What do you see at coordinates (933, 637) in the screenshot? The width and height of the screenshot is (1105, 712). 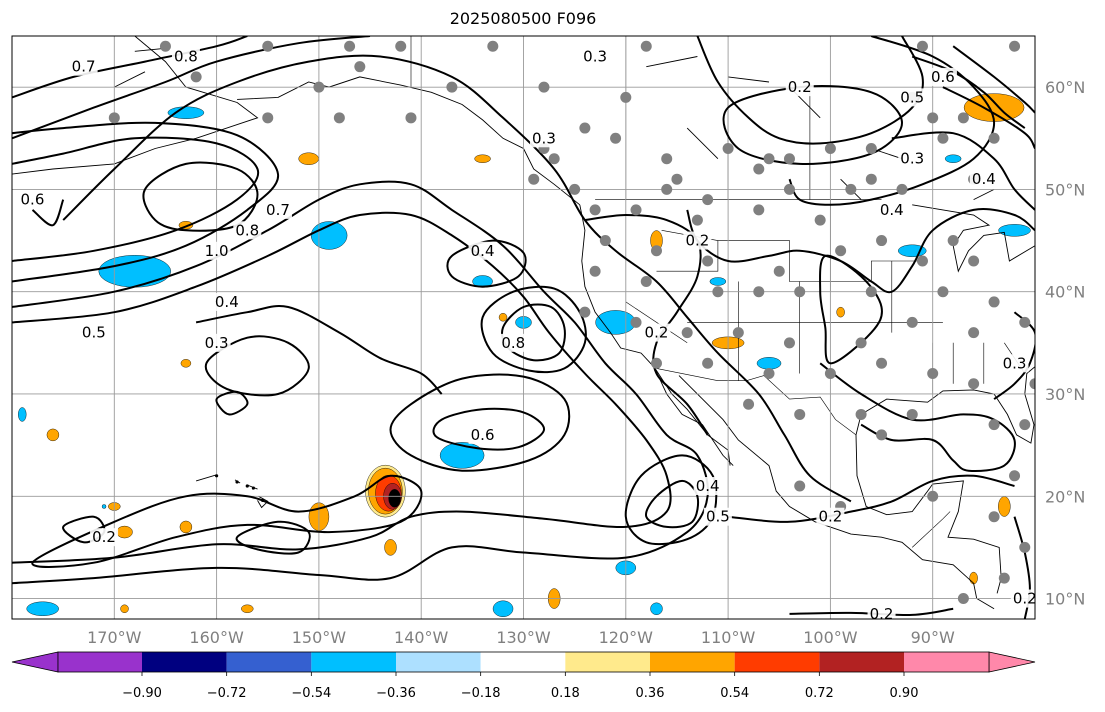 I see `longitude-label: 90°W` at bounding box center [933, 637].